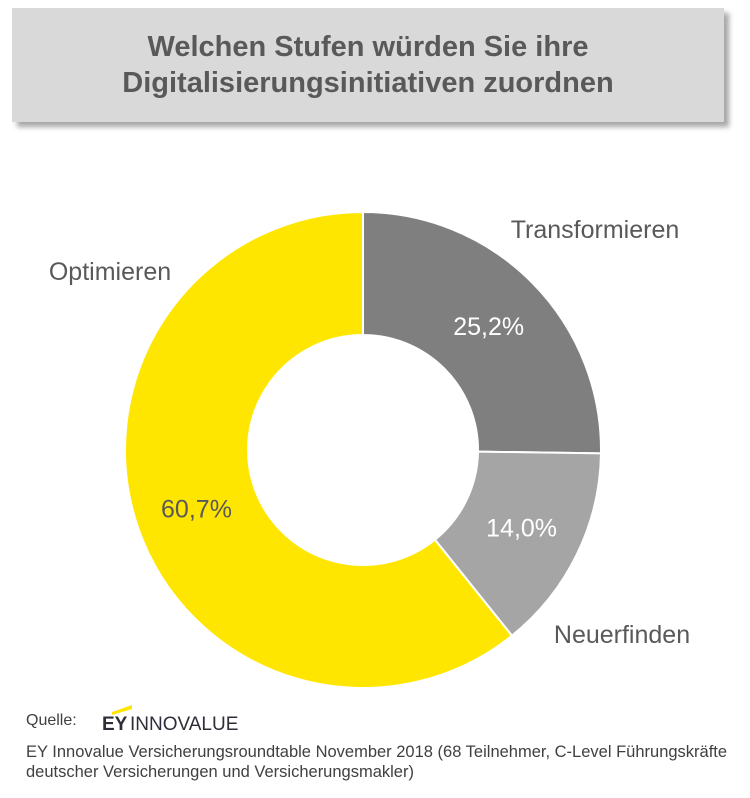  I want to click on category-label-transformieren: Transformieren, so click(595, 230).